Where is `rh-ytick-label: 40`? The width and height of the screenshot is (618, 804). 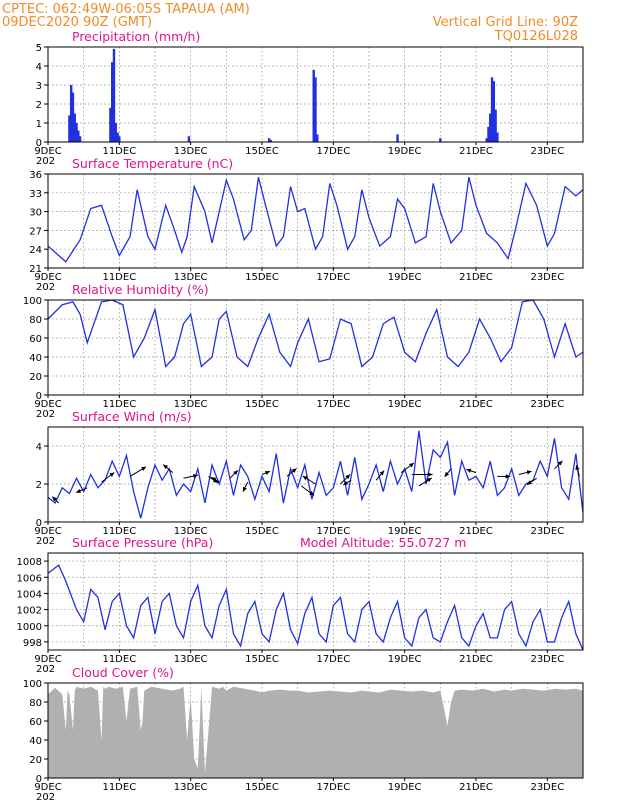 rh-ytick-label: 40 is located at coordinates (35, 358).